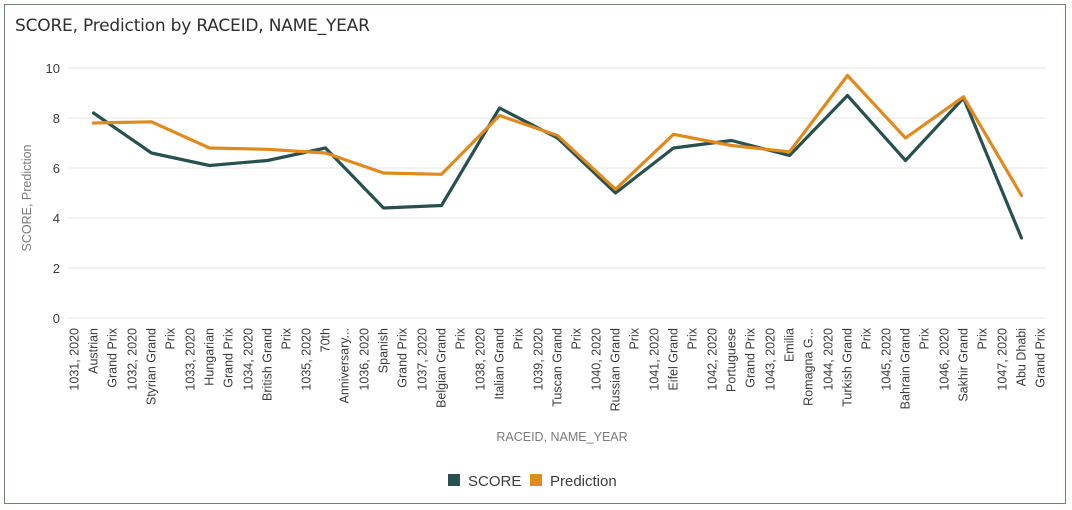  I want to click on x-tick-label: 1031, 2020, so click(75, 359).